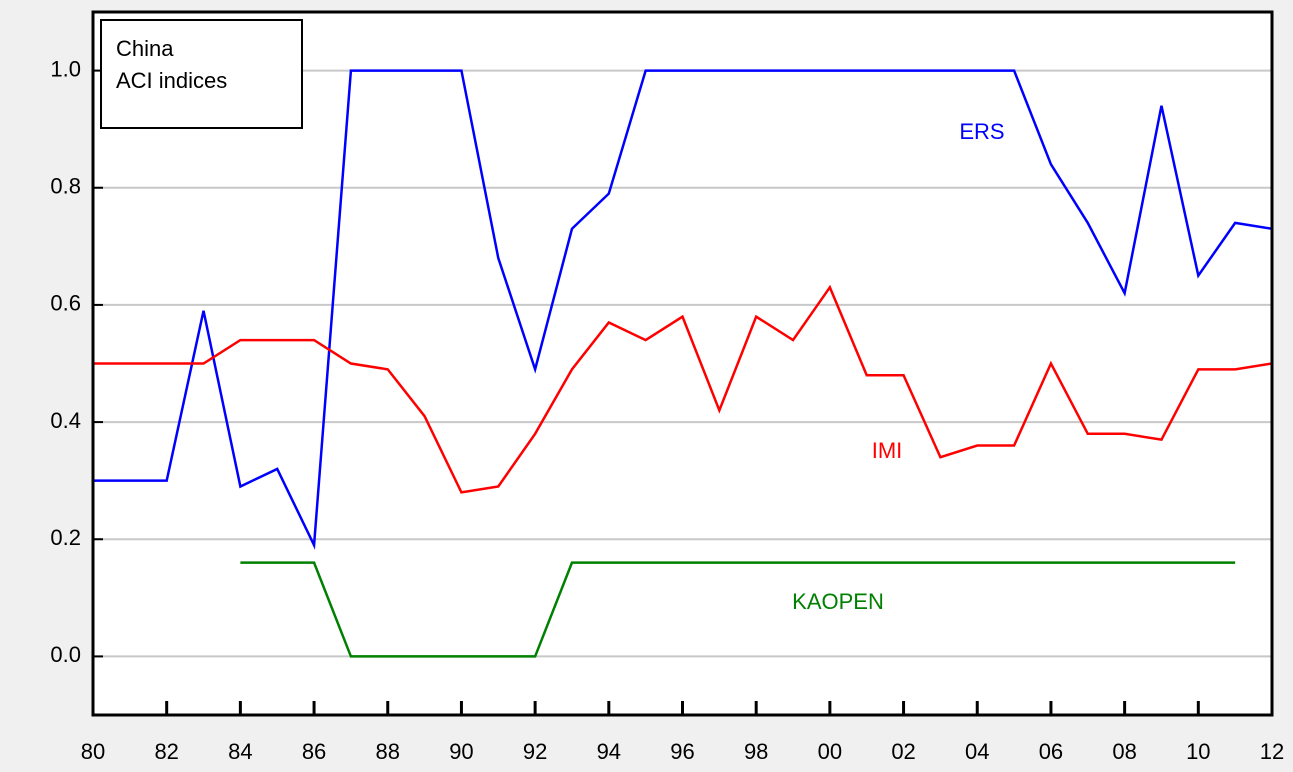 The height and width of the screenshot is (772, 1293). Describe the element at coordinates (1198, 751) in the screenshot. I see `x-tick-label: 10` at that location.